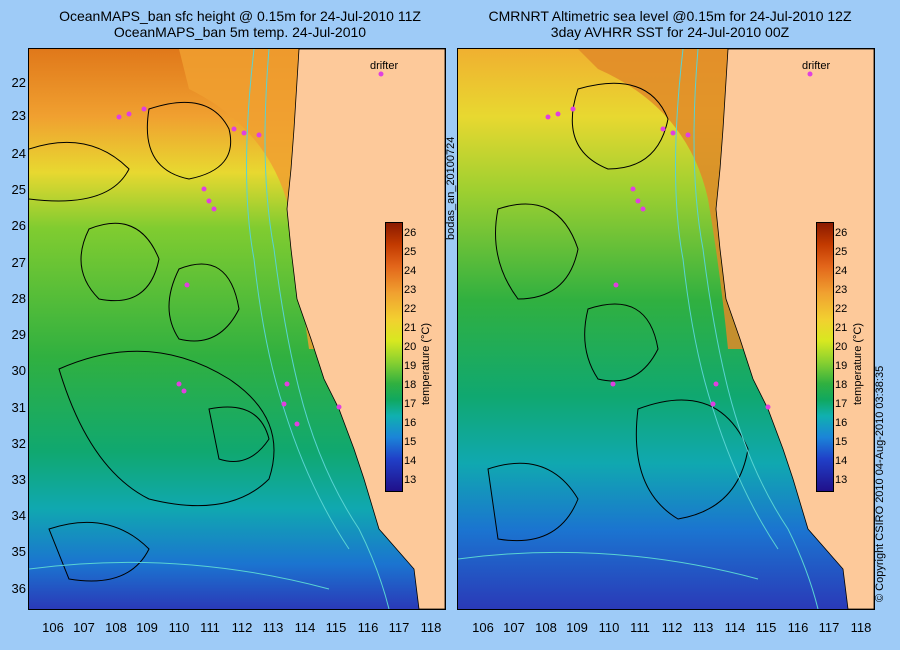 The image size is (900, 650). What do you see at coordinates (18, 334) in the screenshot?
I see `latitude-label: 29` at bounding box center [18, 334].